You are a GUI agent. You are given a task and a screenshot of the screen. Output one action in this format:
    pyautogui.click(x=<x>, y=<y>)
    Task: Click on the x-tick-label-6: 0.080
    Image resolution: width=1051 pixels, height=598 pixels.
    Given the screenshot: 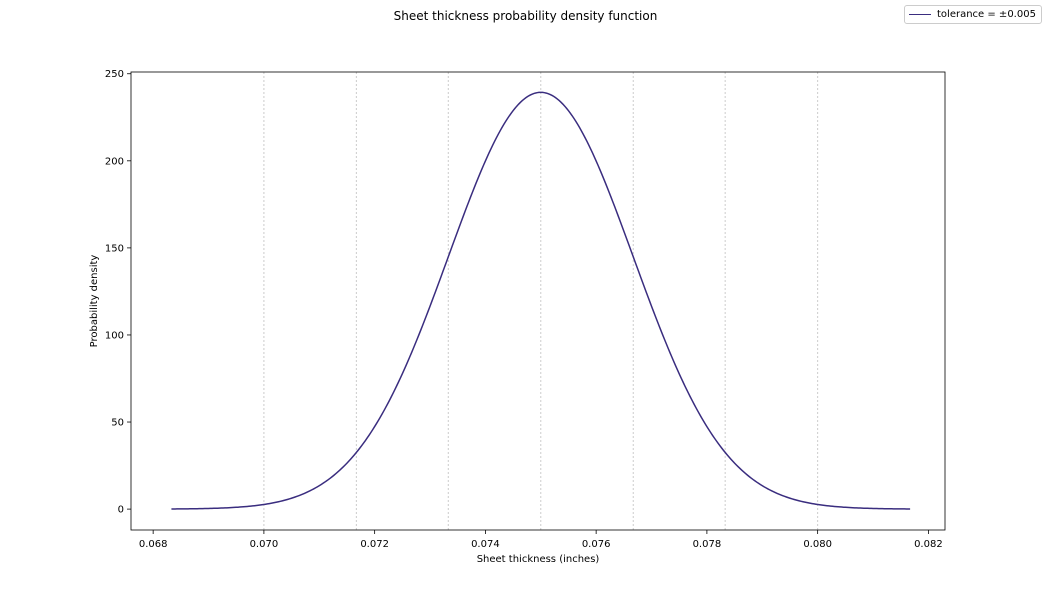 What is the action you would take?
    pyautogui.click(x=817, y=544)
    